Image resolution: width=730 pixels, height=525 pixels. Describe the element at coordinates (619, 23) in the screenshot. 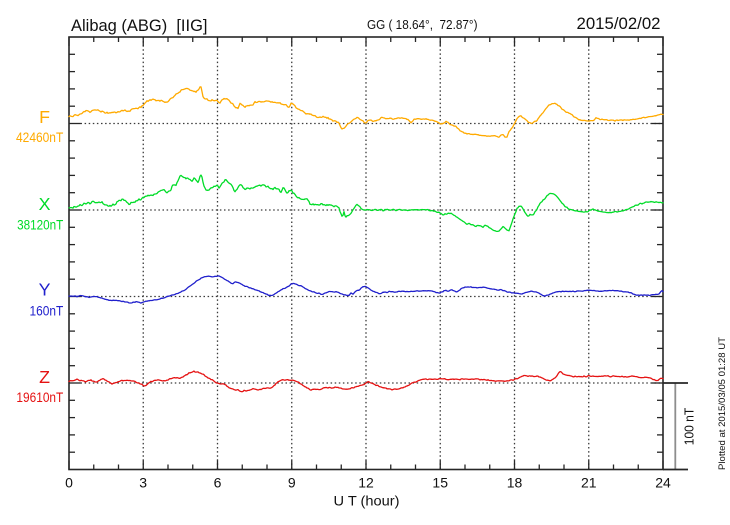

I see `svg-text: 2015/02/02` at that location.